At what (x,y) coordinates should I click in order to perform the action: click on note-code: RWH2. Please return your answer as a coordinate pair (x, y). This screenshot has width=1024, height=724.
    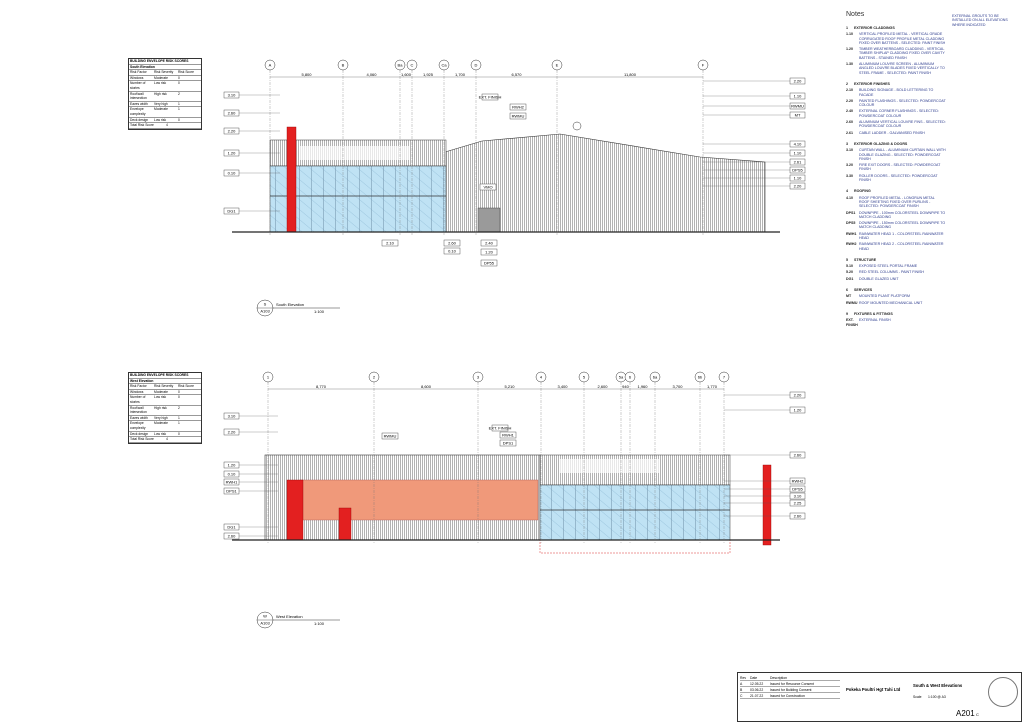
    Looking at the image, I should click on (851, 244).